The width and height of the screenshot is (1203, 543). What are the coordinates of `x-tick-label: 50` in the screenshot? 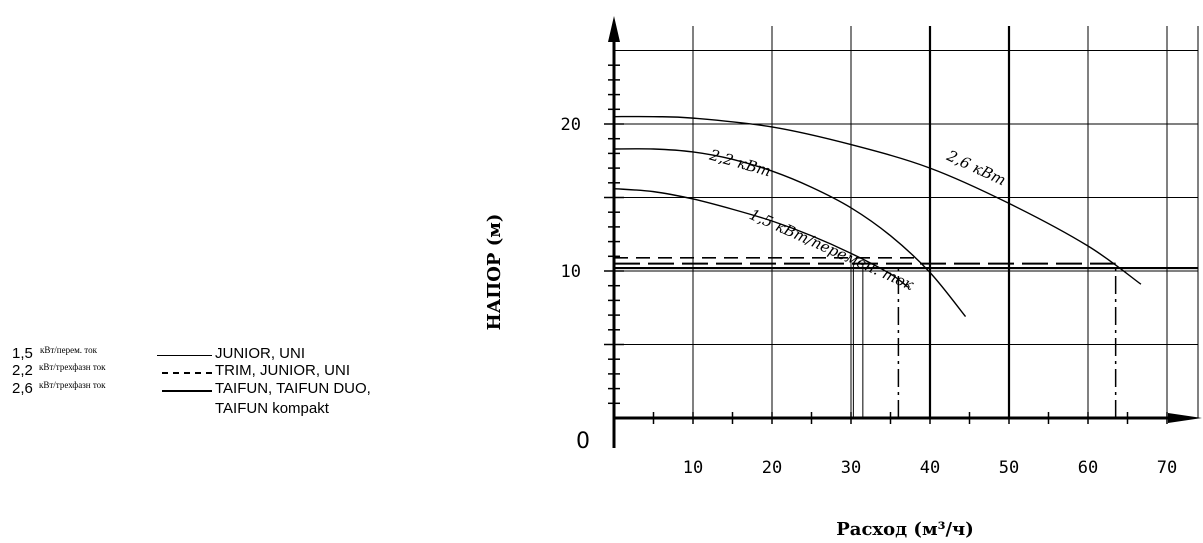 It's located at (1009, 468).